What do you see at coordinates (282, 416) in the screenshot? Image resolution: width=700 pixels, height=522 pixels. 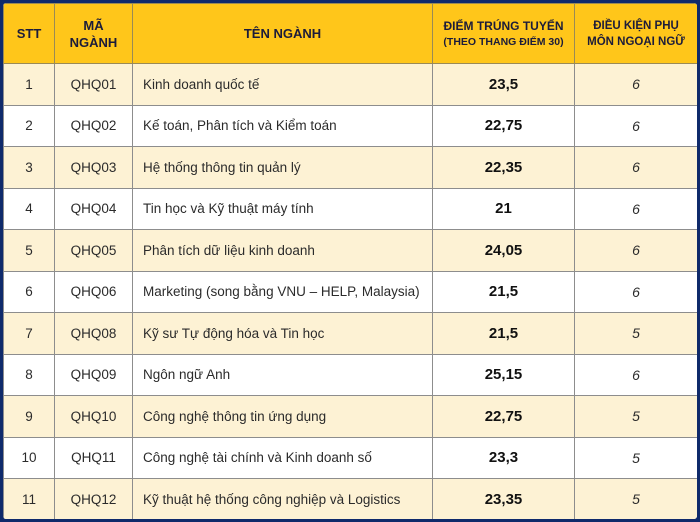 I see `major-name: Công nghệ thông tin ứng dụng` at bounding box center [282, 416].